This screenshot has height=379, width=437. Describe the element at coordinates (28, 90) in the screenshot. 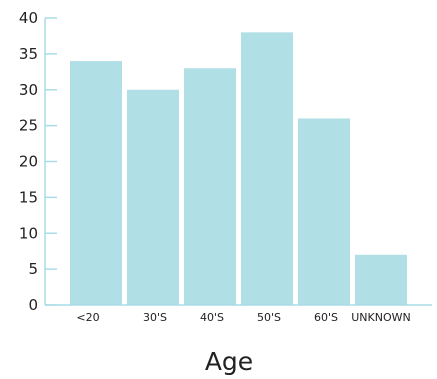

I see `y-tick-label-6: 30` at that location.